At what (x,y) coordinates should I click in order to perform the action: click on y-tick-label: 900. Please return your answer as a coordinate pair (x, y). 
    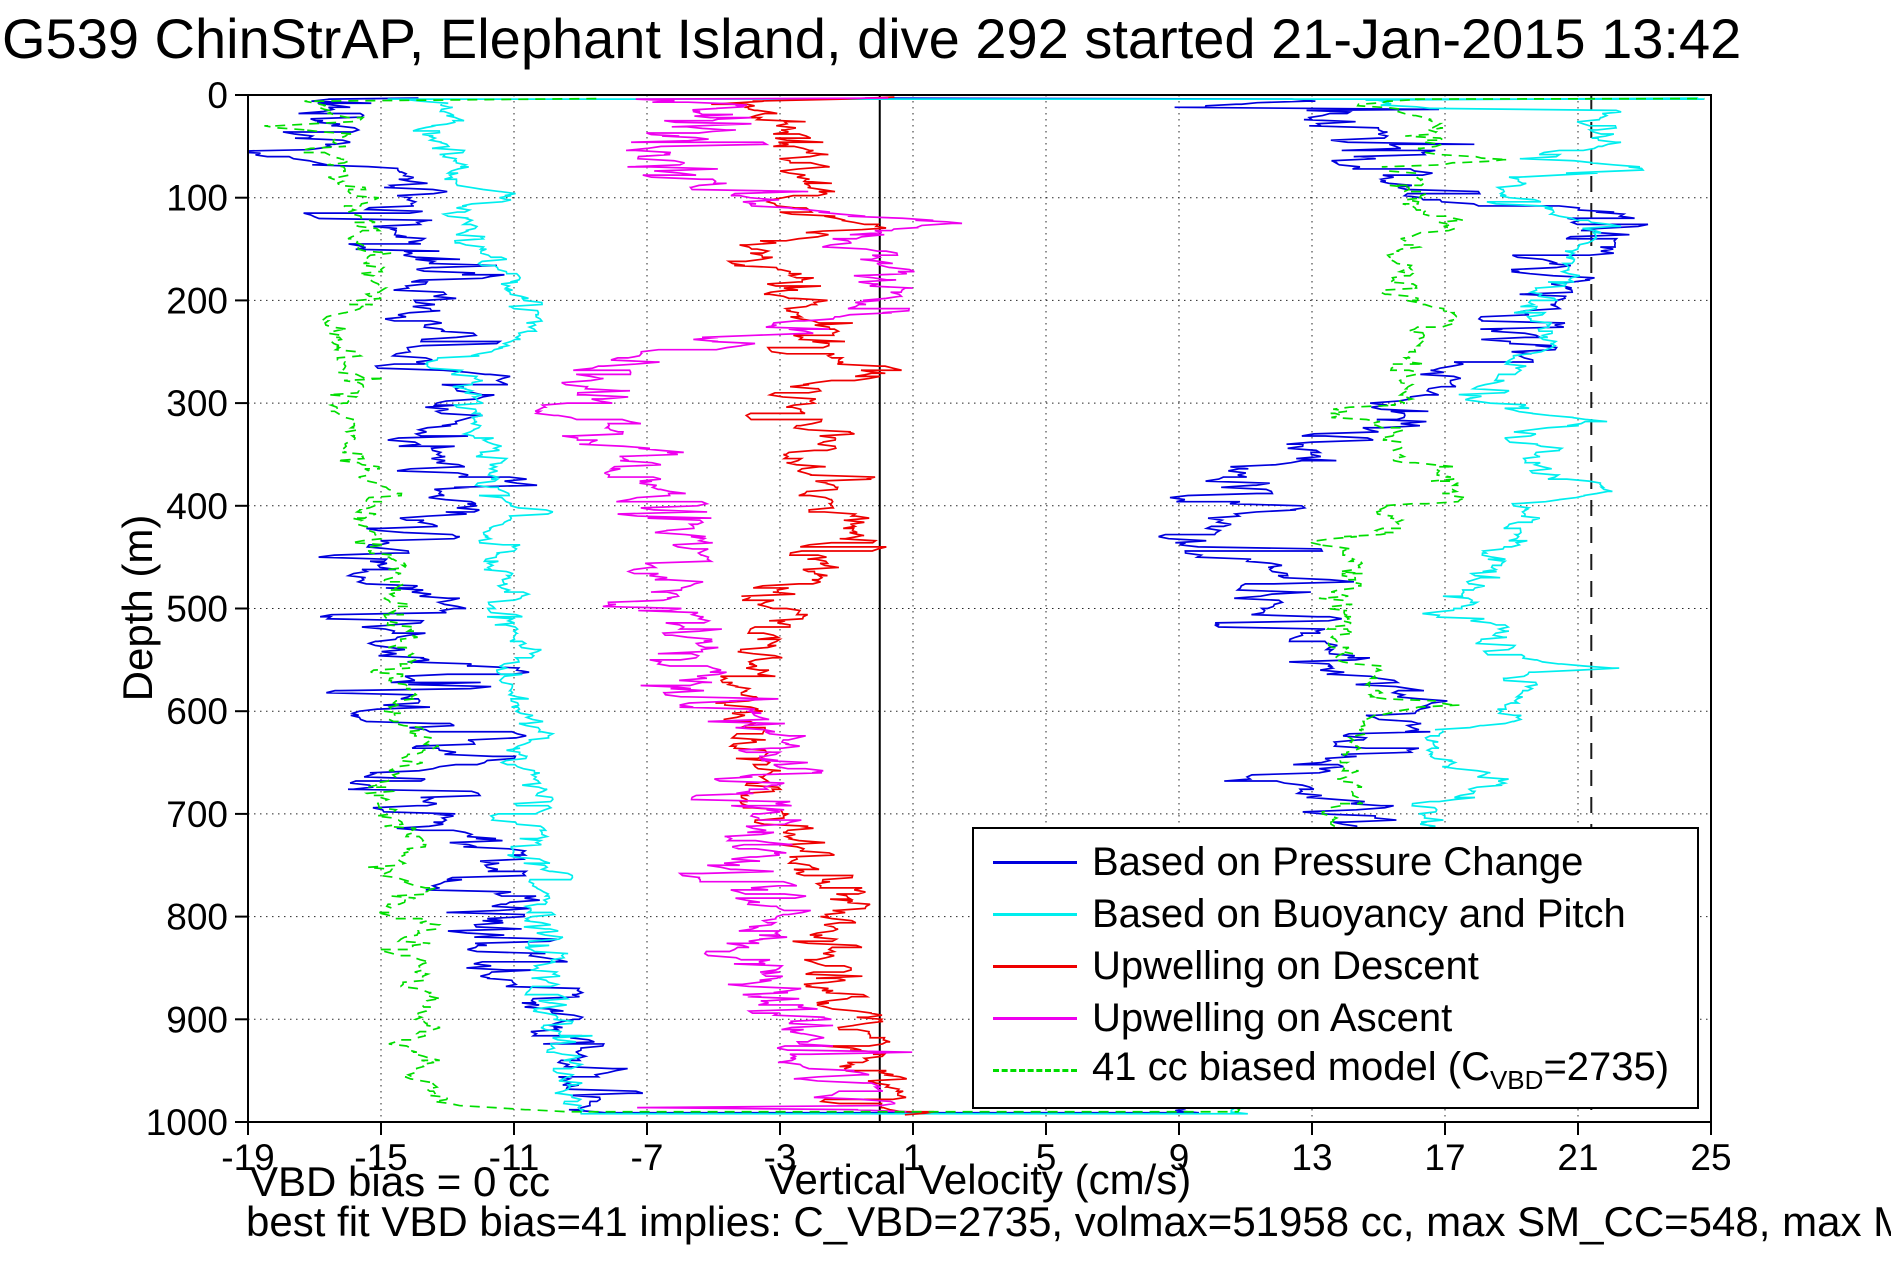
    Looking at the image, I should click on (197, 1019).